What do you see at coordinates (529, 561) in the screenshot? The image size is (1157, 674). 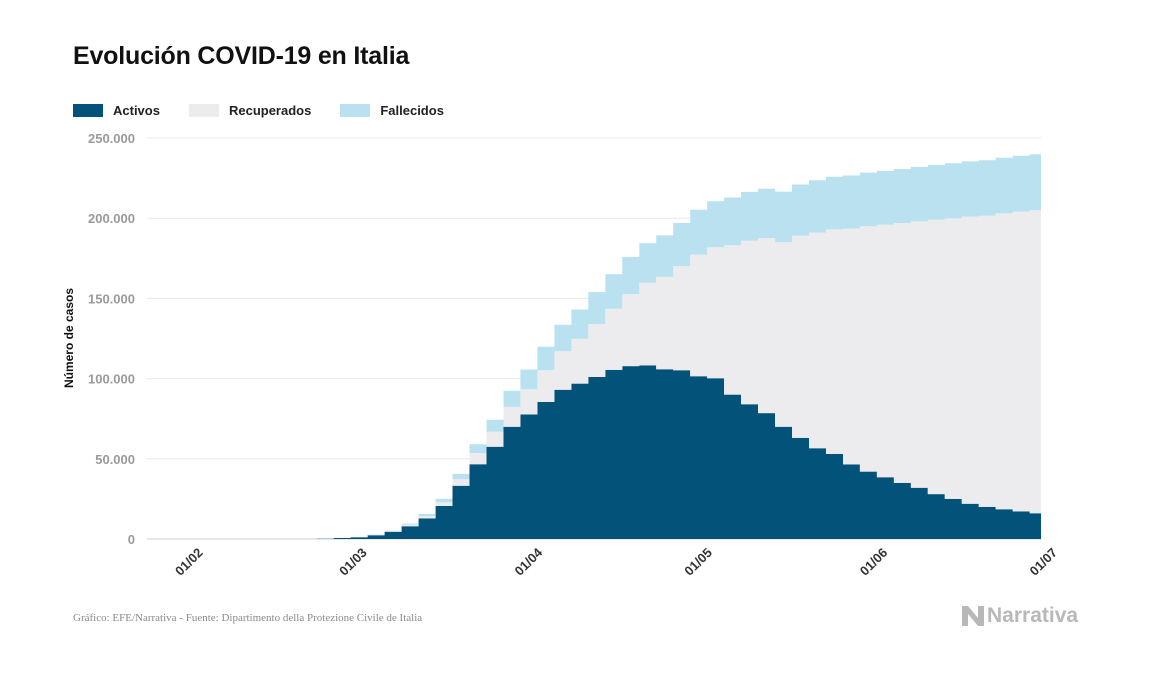 I see `x-tick-label: 01/04` at bounding box center [529, 561].